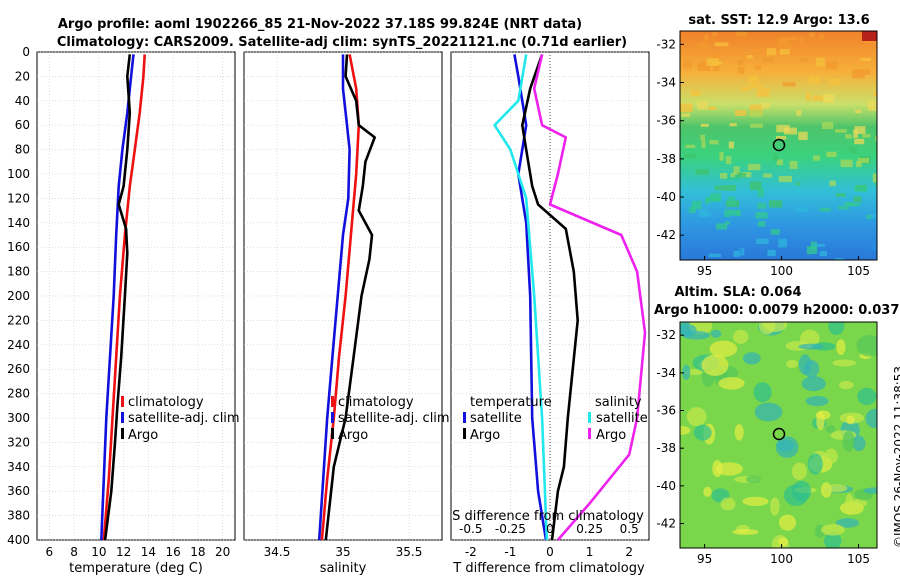  What do you see at coordinates (666, 448) in the screenshot?
I see `map-lat-label: -38` at bounding box center [666, 448].